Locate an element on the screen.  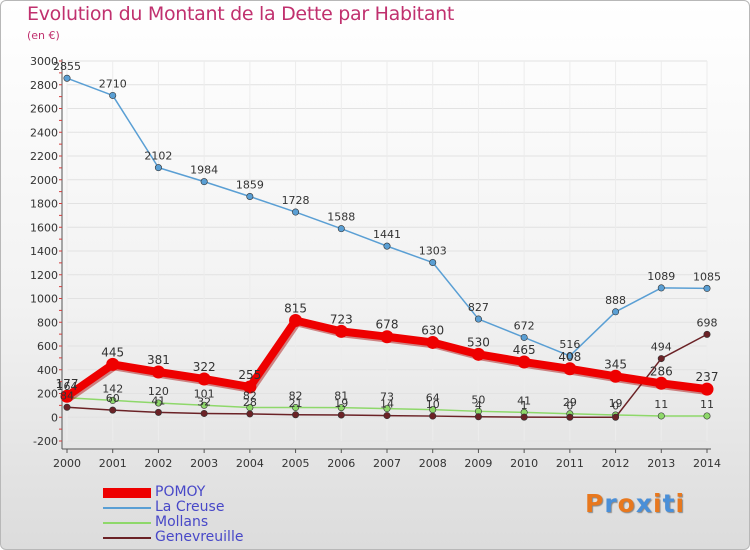
data-label: 678 is located at coordinates (387, 325).